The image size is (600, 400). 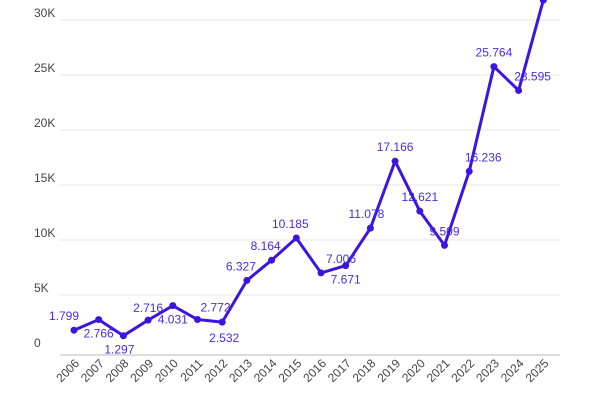 What do you see at coordinates (148, 308) in the screenshot?
I see `data-label: 2.716` at bounding box center [148, 308].